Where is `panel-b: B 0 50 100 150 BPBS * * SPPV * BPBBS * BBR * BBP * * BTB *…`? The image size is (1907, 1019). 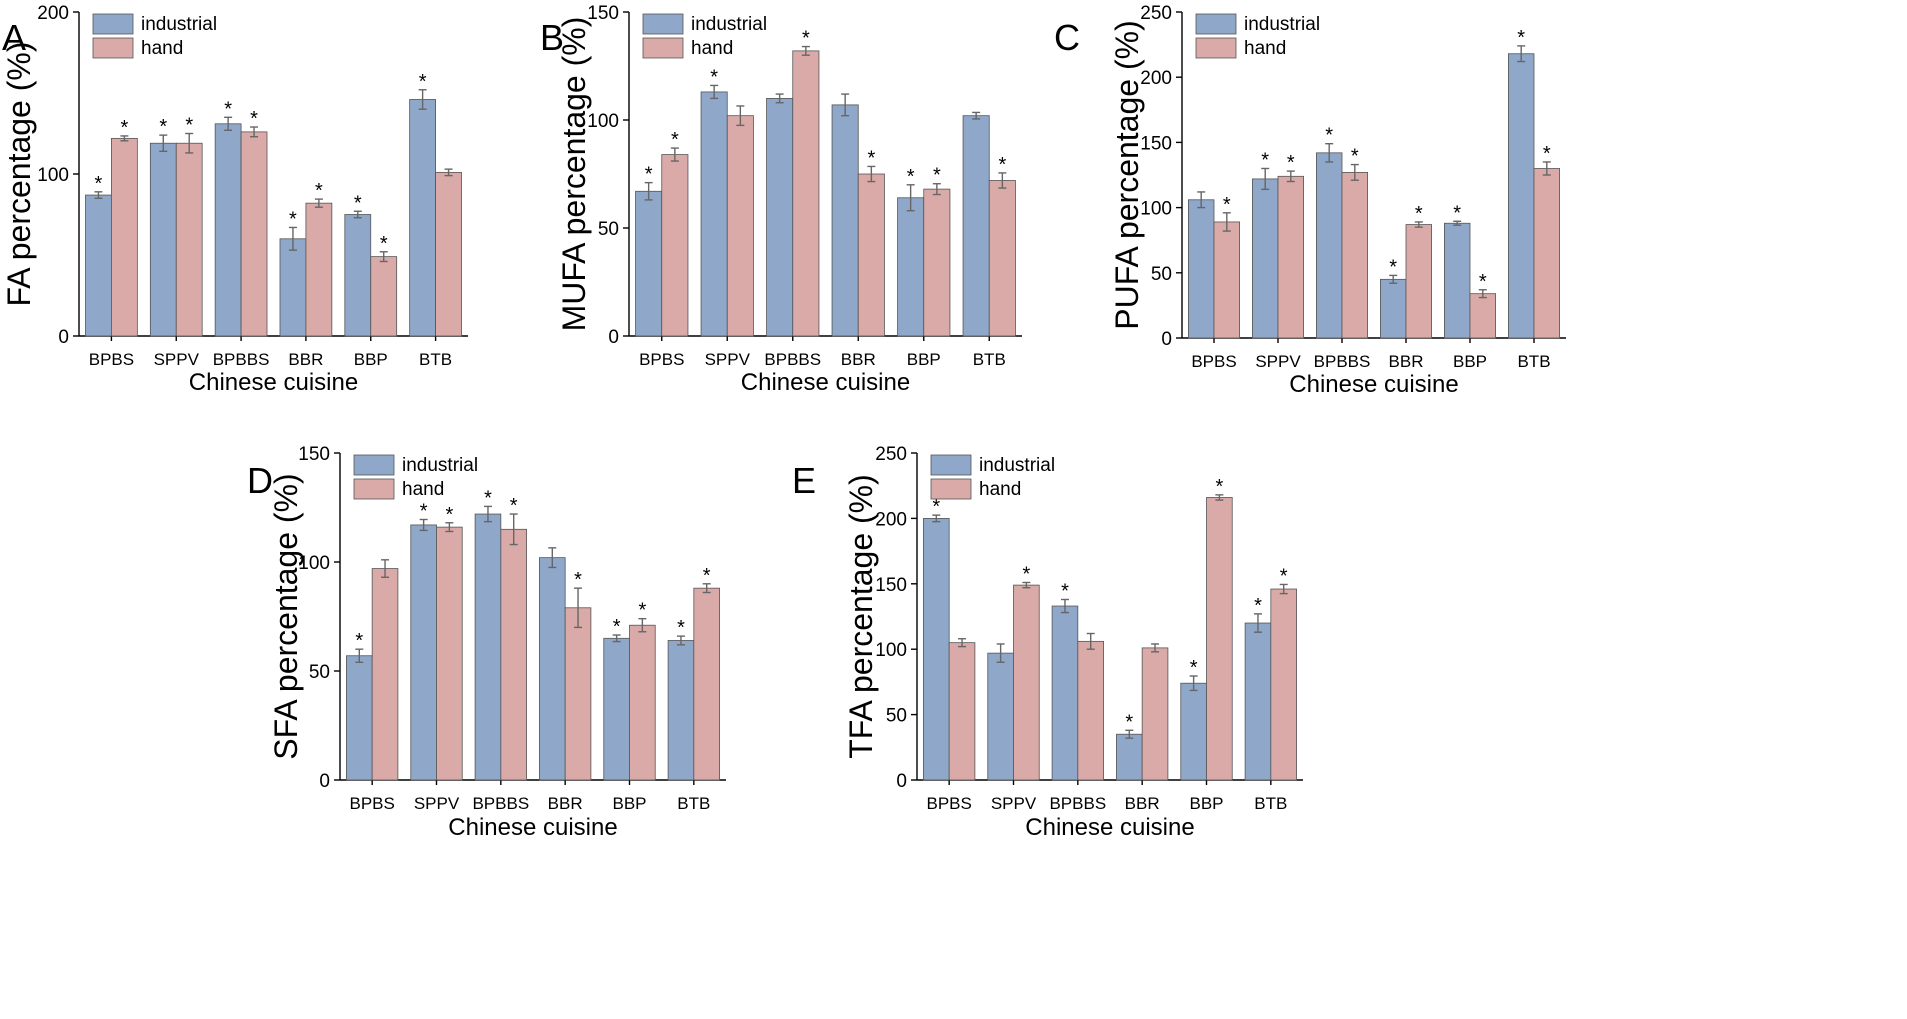 panel-b: B 0 50 100 150 BPBS * * SPPV * BPBBS * BBR * BBP * * BTB *… is located at coordinates (781, 199).